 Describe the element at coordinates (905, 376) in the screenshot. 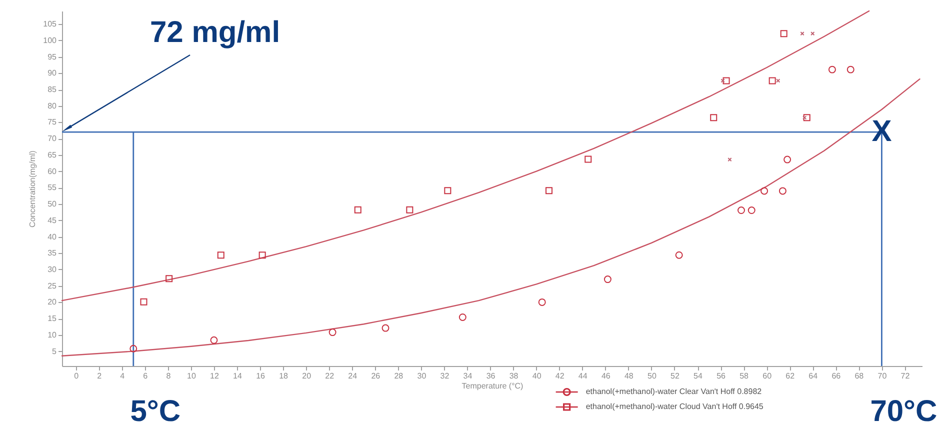

I see `x-tick-label: 72` at that location.